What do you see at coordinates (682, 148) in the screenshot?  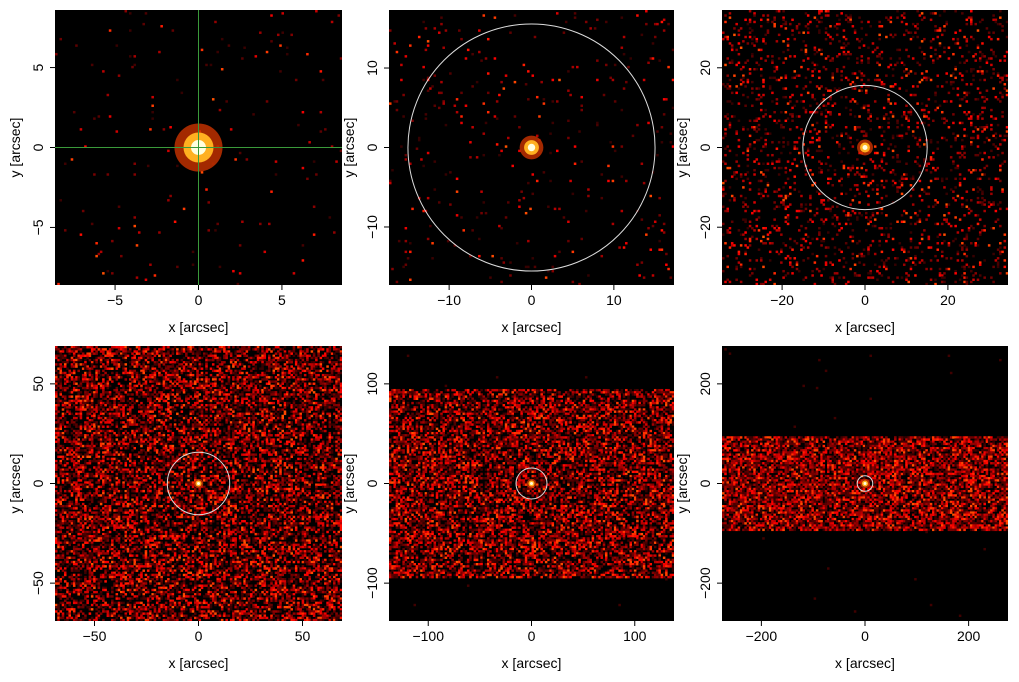 I see `panel-3-ylabel: y [arcsec]` at bounding box center [682, 148].